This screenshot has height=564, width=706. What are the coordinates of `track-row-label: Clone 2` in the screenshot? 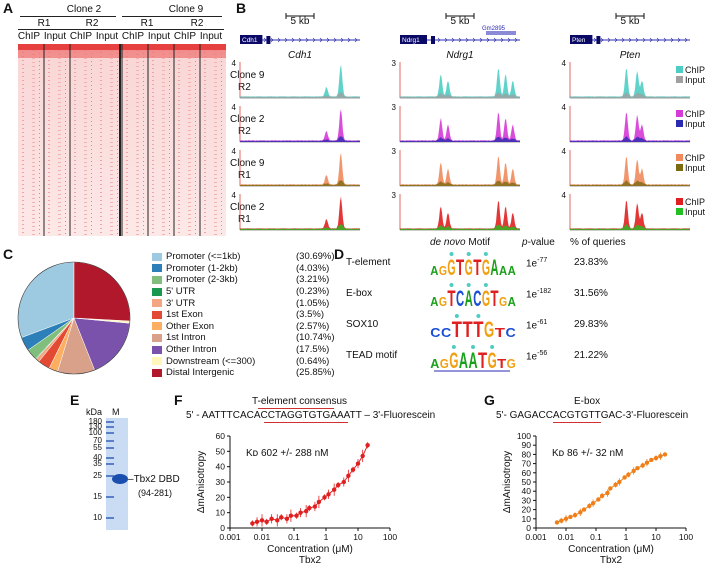 It's located at (247, 207).